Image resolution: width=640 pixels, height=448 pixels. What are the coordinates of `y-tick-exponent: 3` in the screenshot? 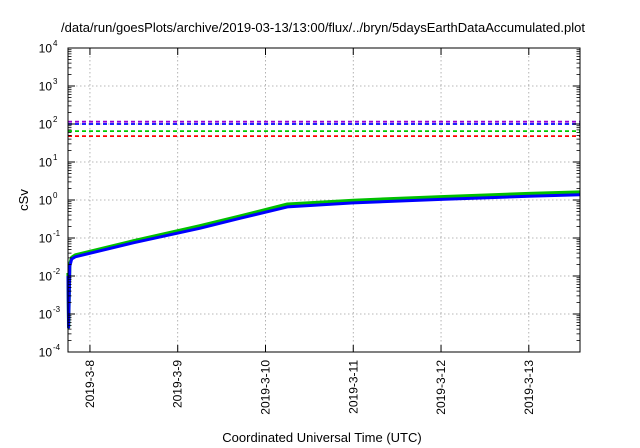 It's located at (55, 81).